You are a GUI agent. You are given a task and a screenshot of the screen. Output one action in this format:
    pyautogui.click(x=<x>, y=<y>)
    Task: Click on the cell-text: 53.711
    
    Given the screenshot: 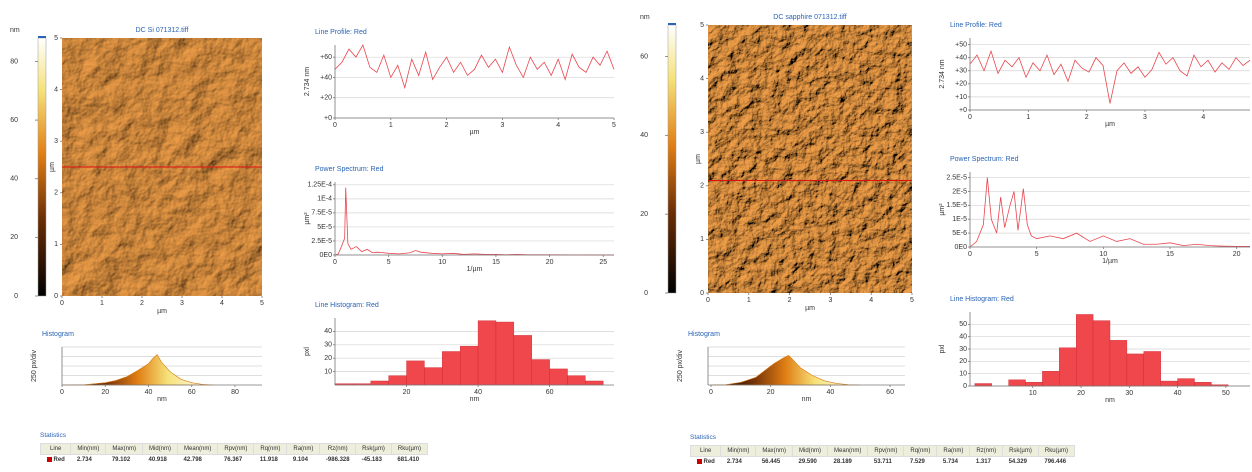 What is the action you would take?
    pyautogui.click(x=882, y=462)
    